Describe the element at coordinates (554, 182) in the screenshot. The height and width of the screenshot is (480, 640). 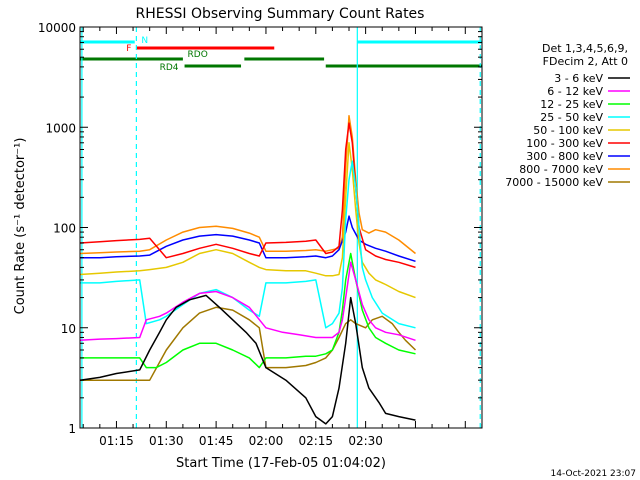
I see `legend-label-8: 7000 - 15000 keV` at that location.